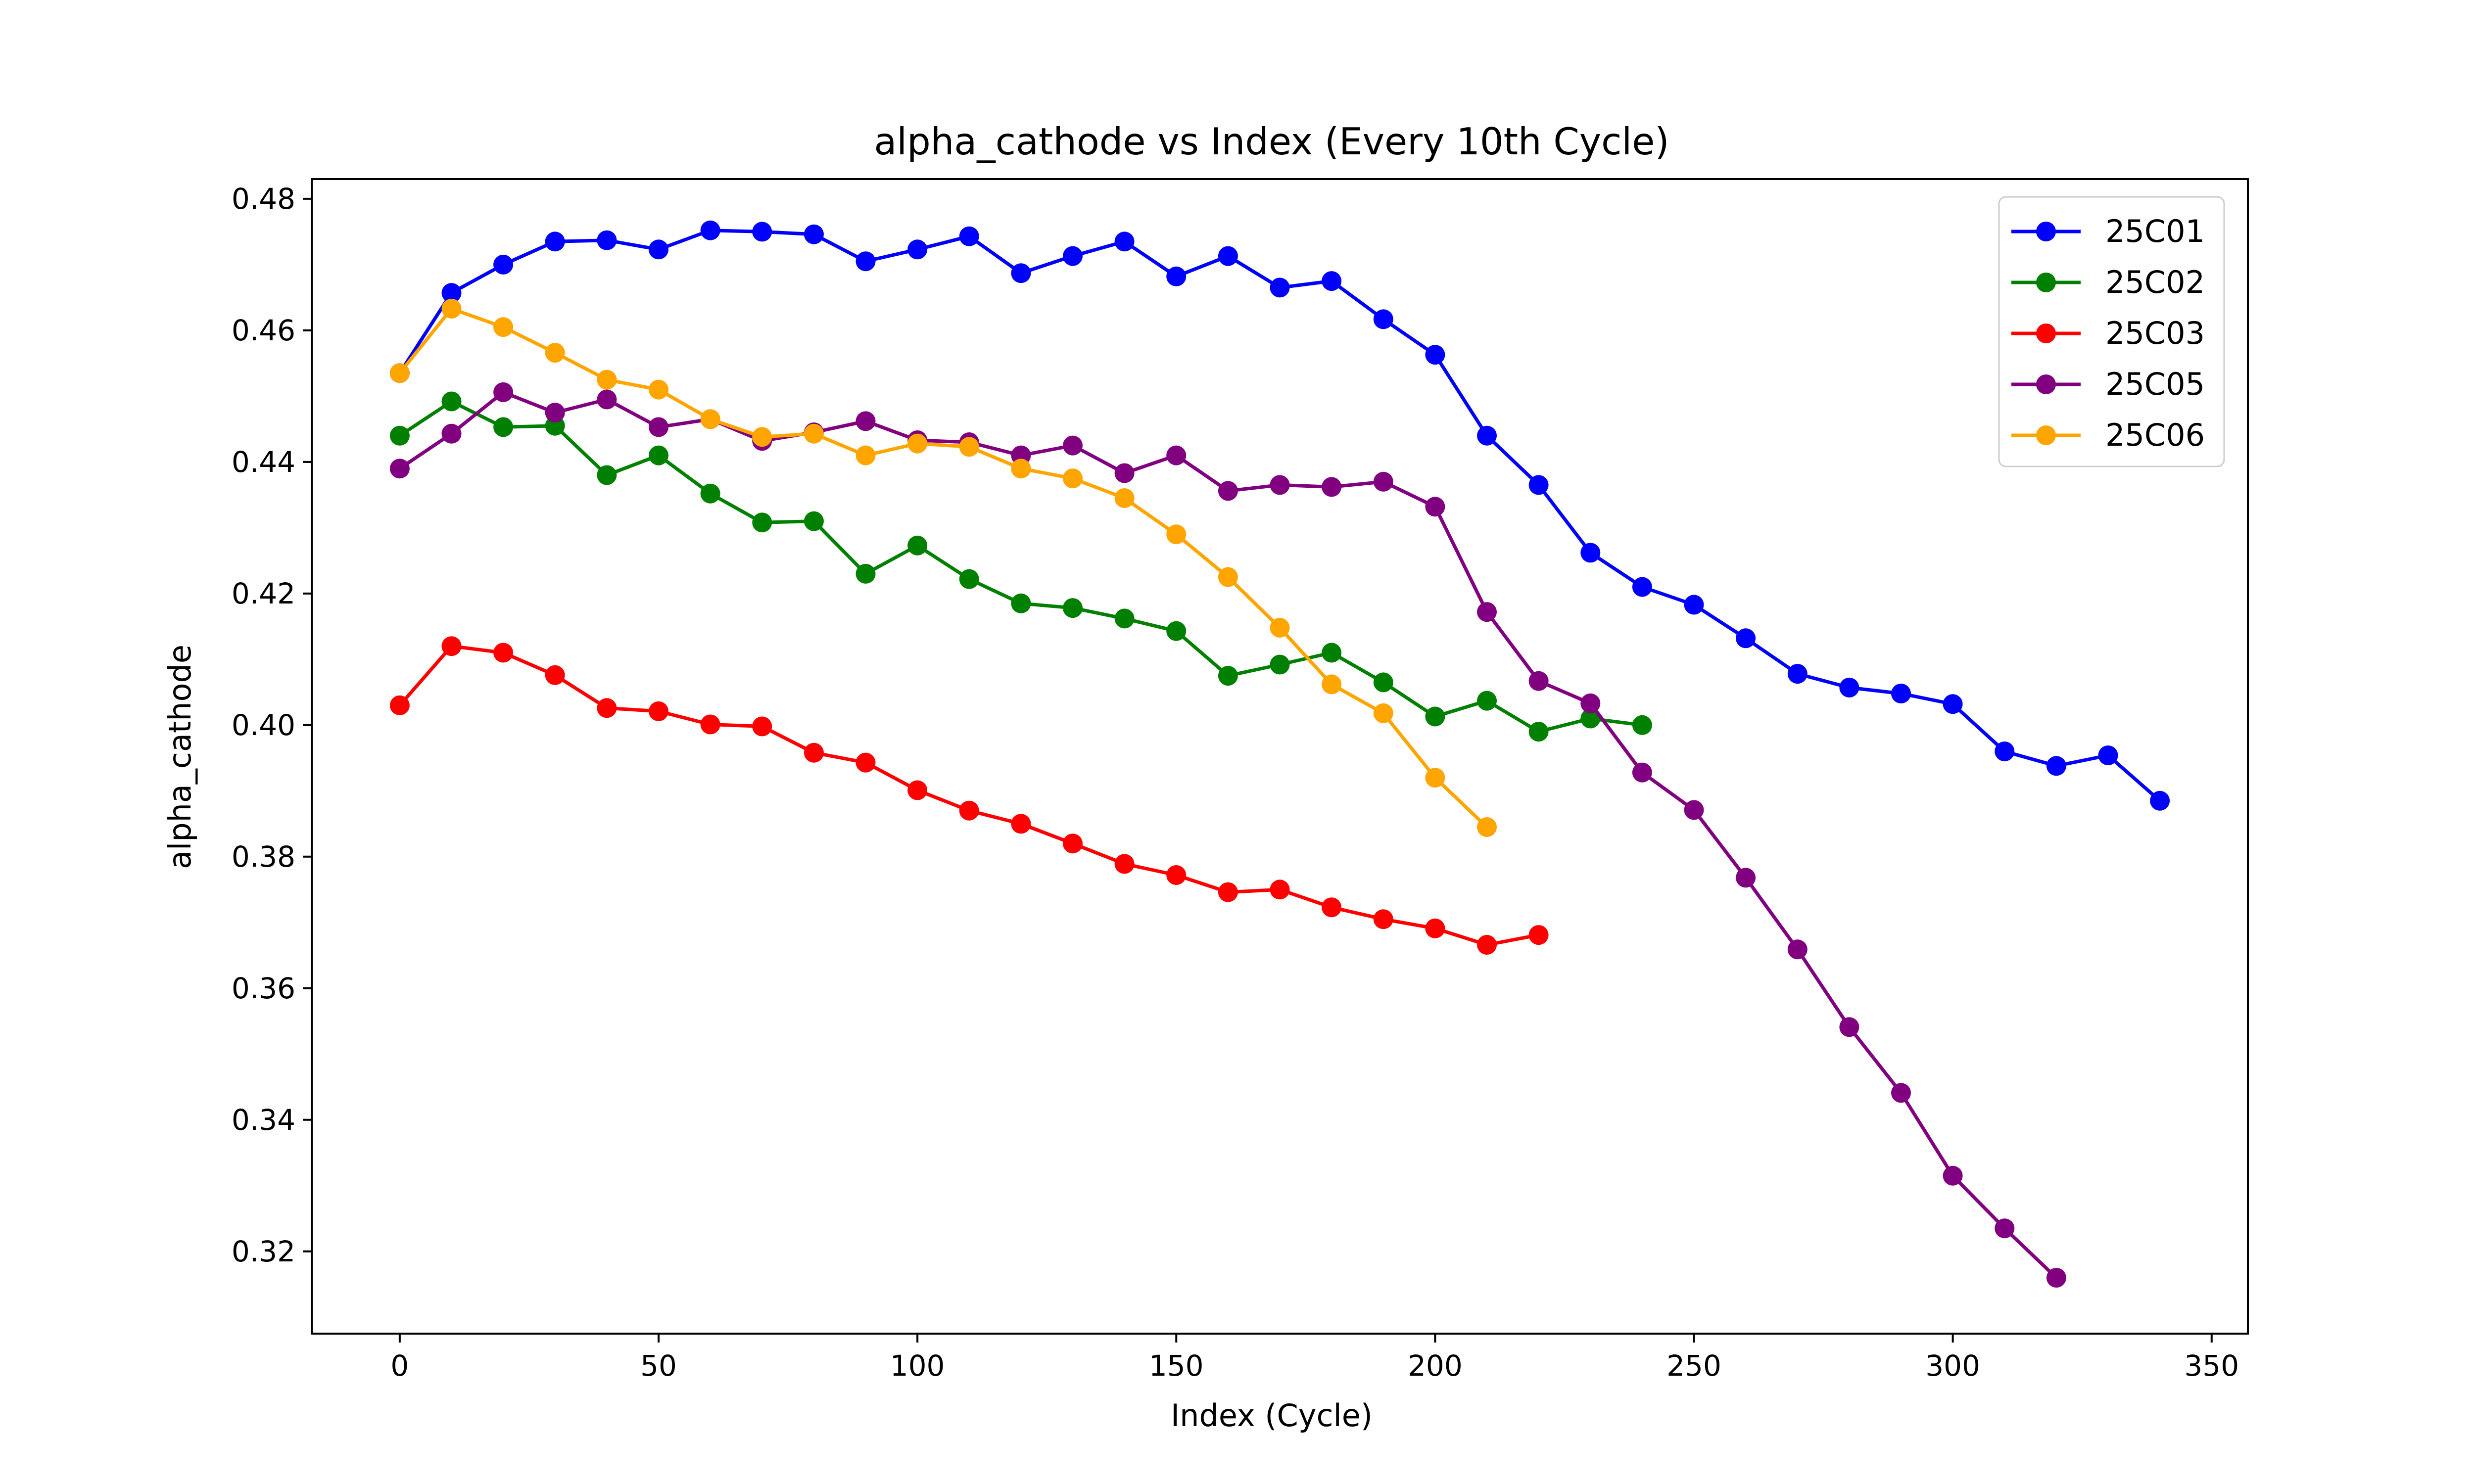  What do you see at coordinates (1694, 1366) in the screenshot?
I see `x-tick-label: 250` at bounding box center [1694, 1366].